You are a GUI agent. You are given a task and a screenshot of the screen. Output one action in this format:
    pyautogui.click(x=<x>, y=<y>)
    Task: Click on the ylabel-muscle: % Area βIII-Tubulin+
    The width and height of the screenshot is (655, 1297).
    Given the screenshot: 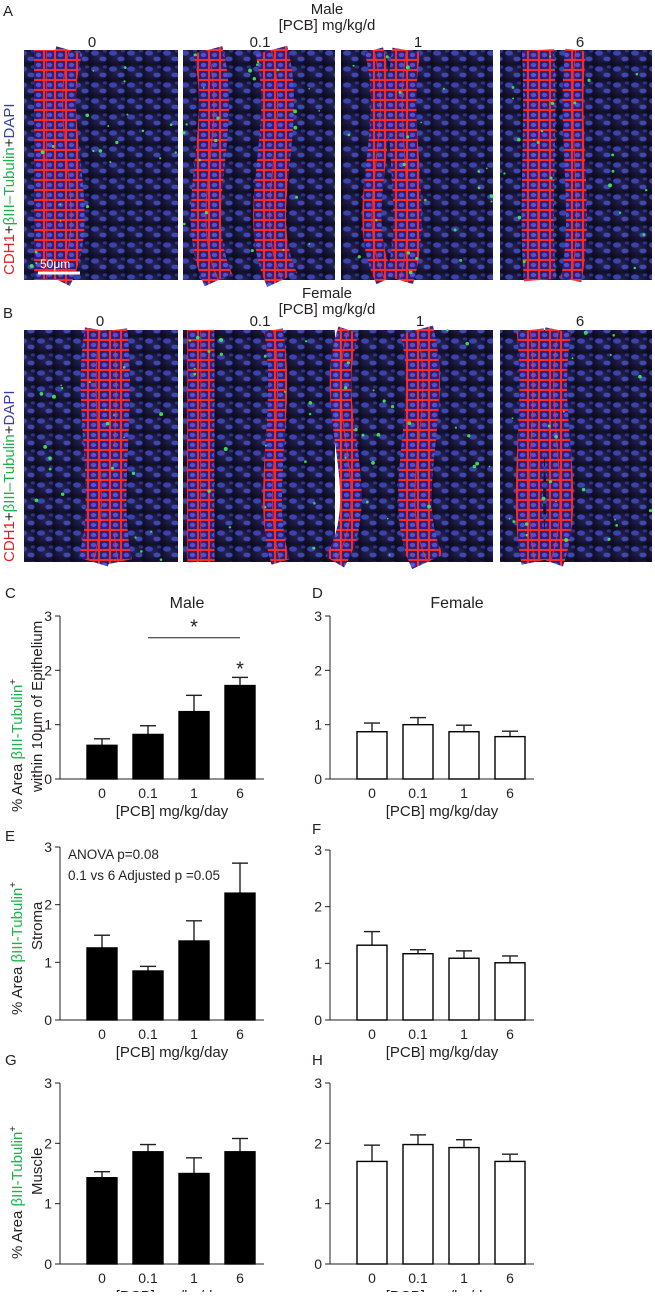 What is the action you would take?
    pyautogui.click(x=17, y=1192)
    